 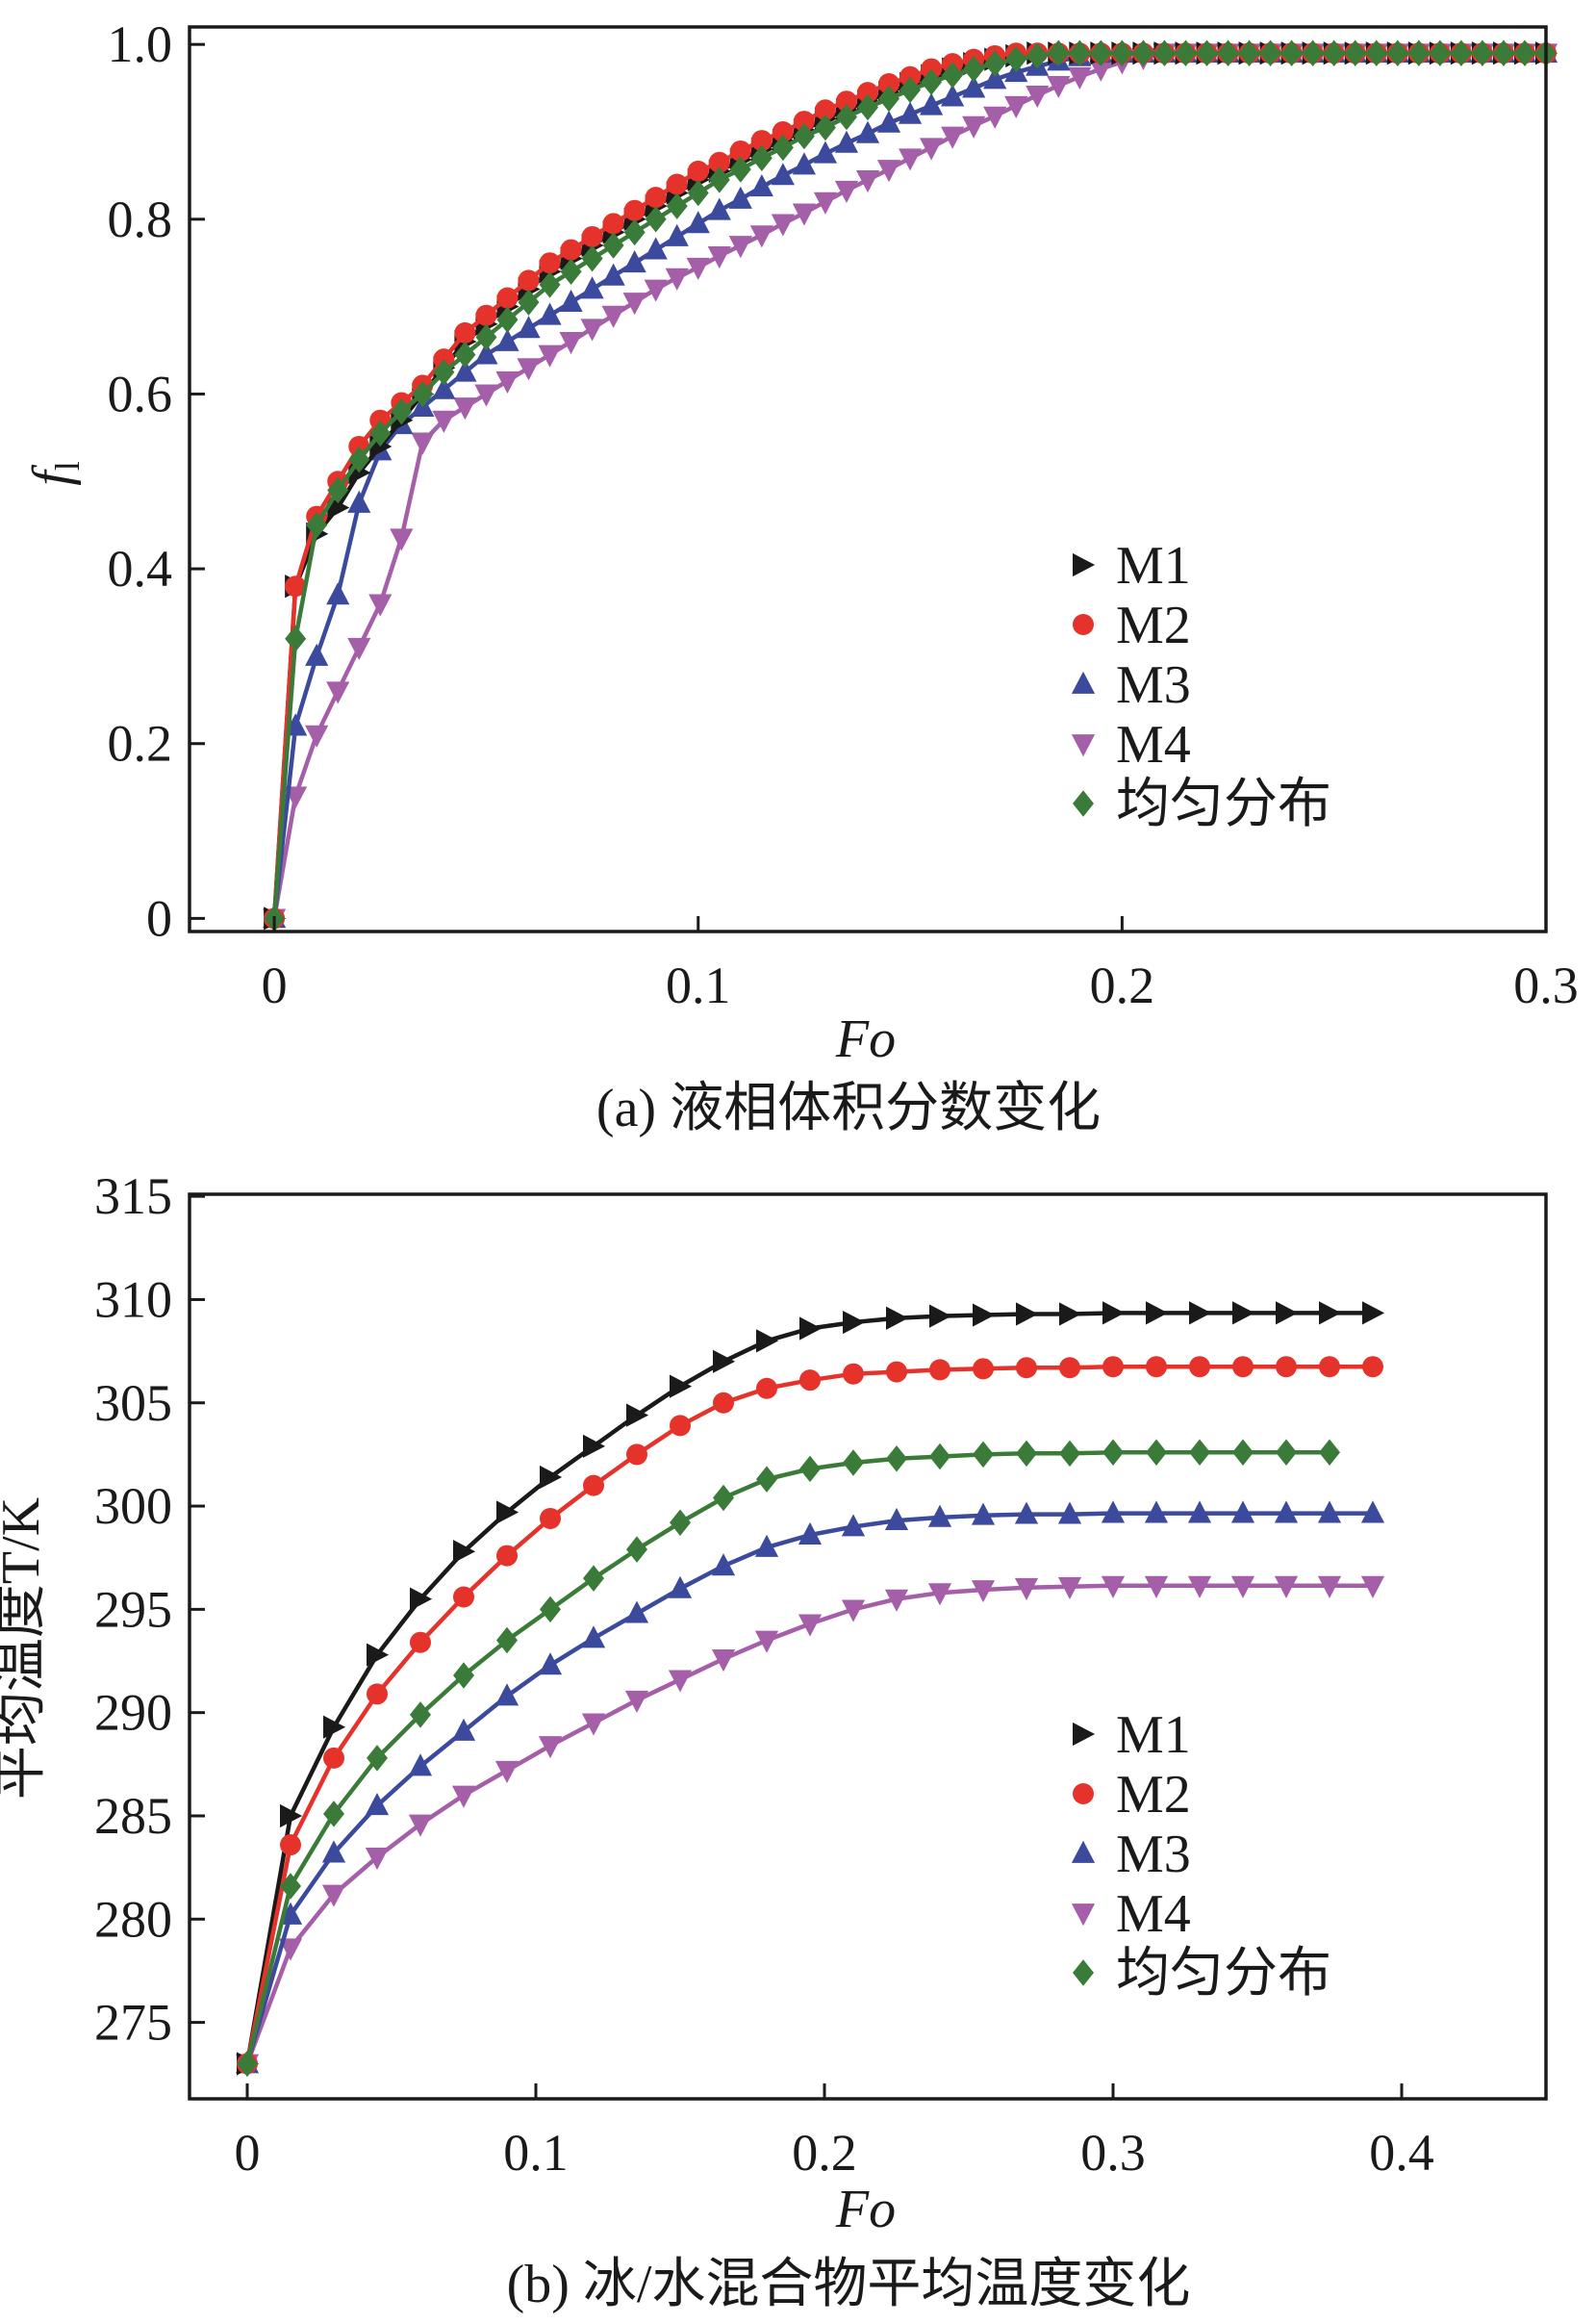 What do you see at coordinates (141, 44) in the screenshot?
I see `y-tick-label: 1.0` at bounding box center [141, 44].